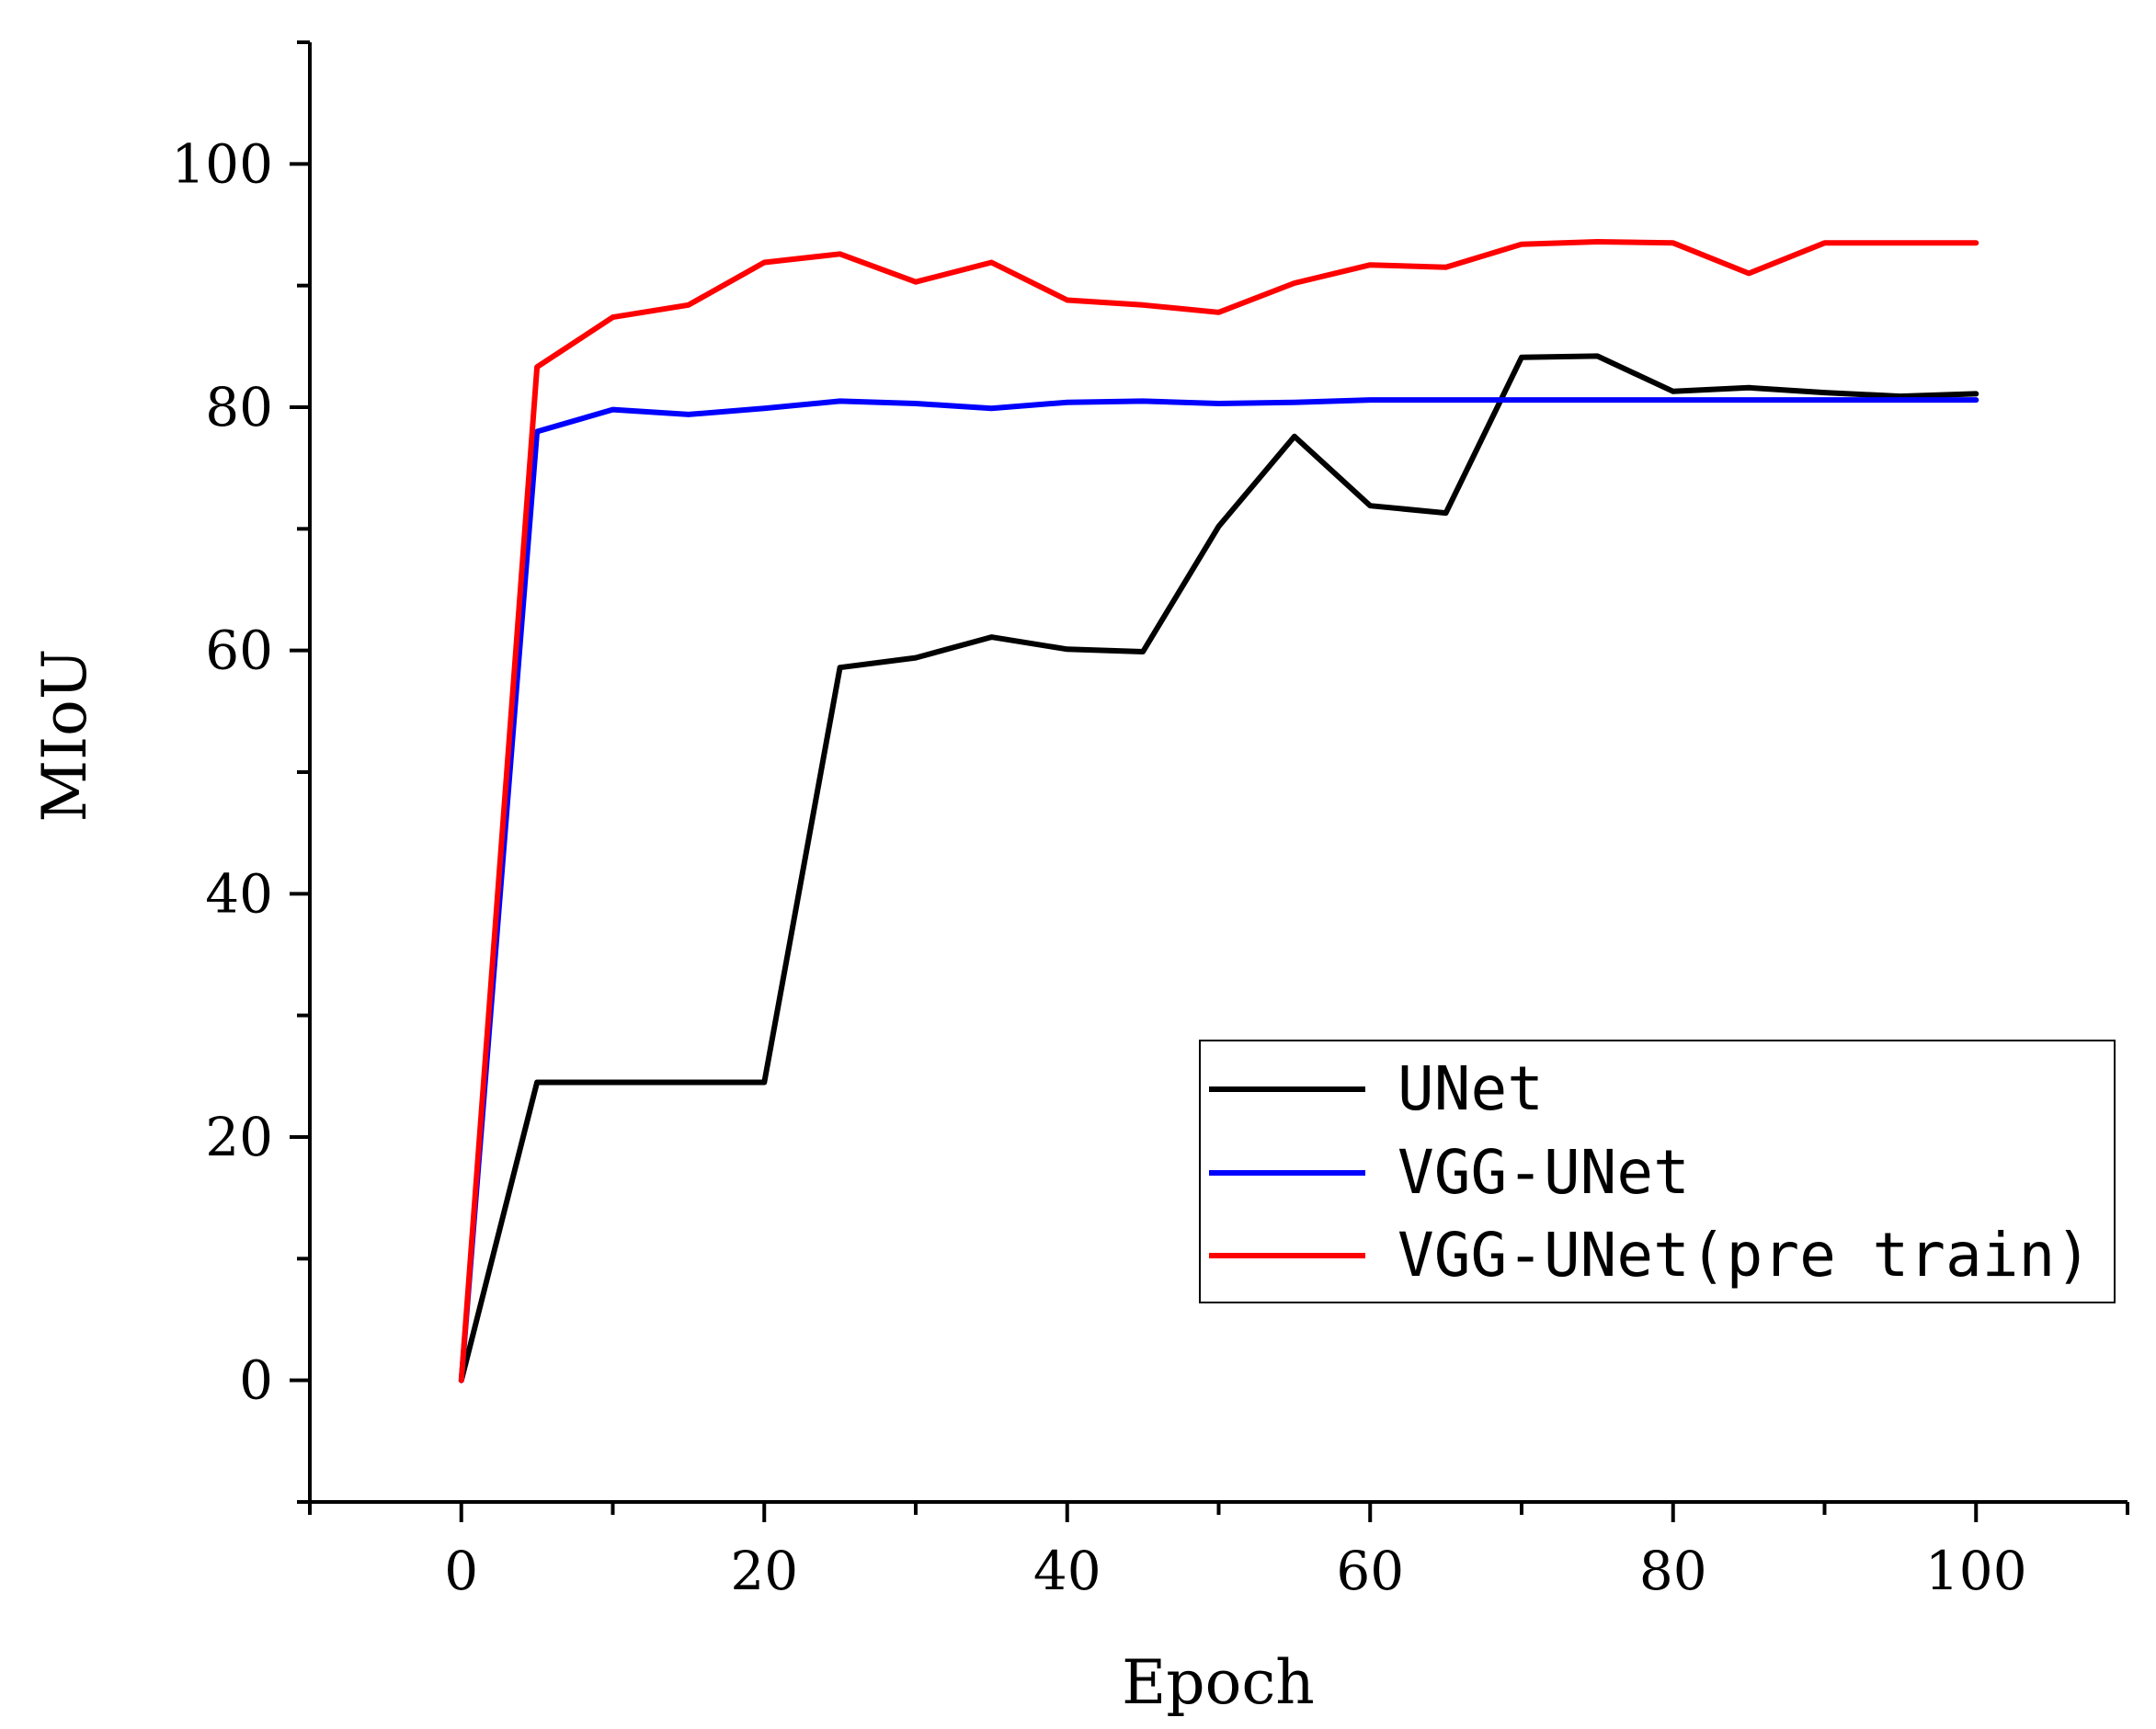 The height and width of the screenshot is (1729, 2156). I want to click on legend-label: UNet, so click(1470, 1088).